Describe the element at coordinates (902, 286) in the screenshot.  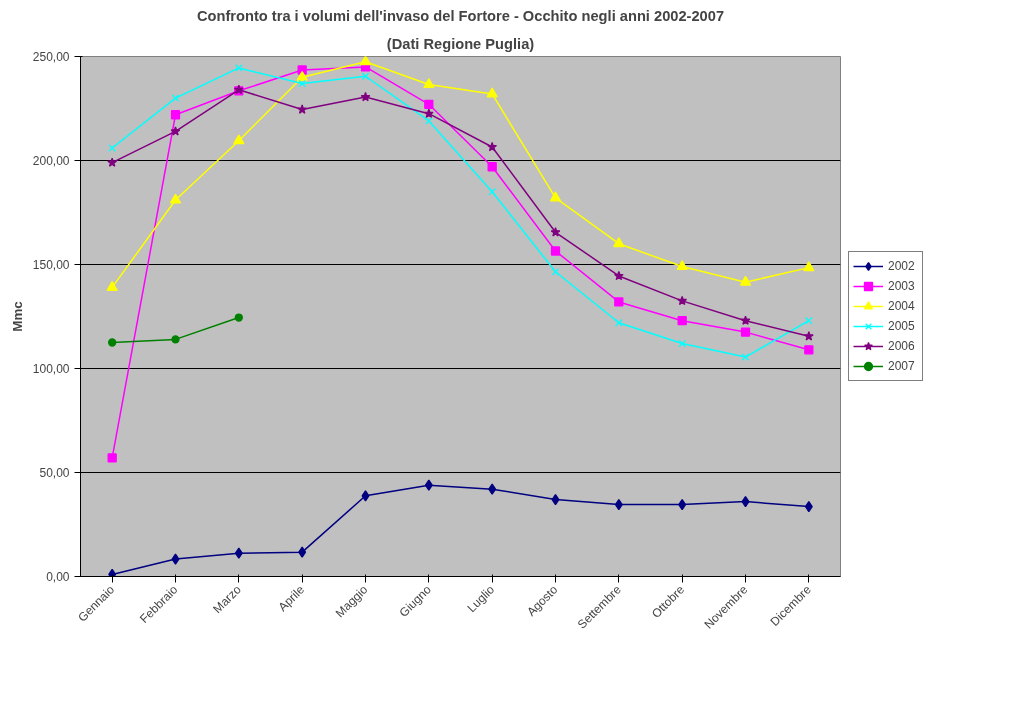
I see `legend-label: 2003` at that location.